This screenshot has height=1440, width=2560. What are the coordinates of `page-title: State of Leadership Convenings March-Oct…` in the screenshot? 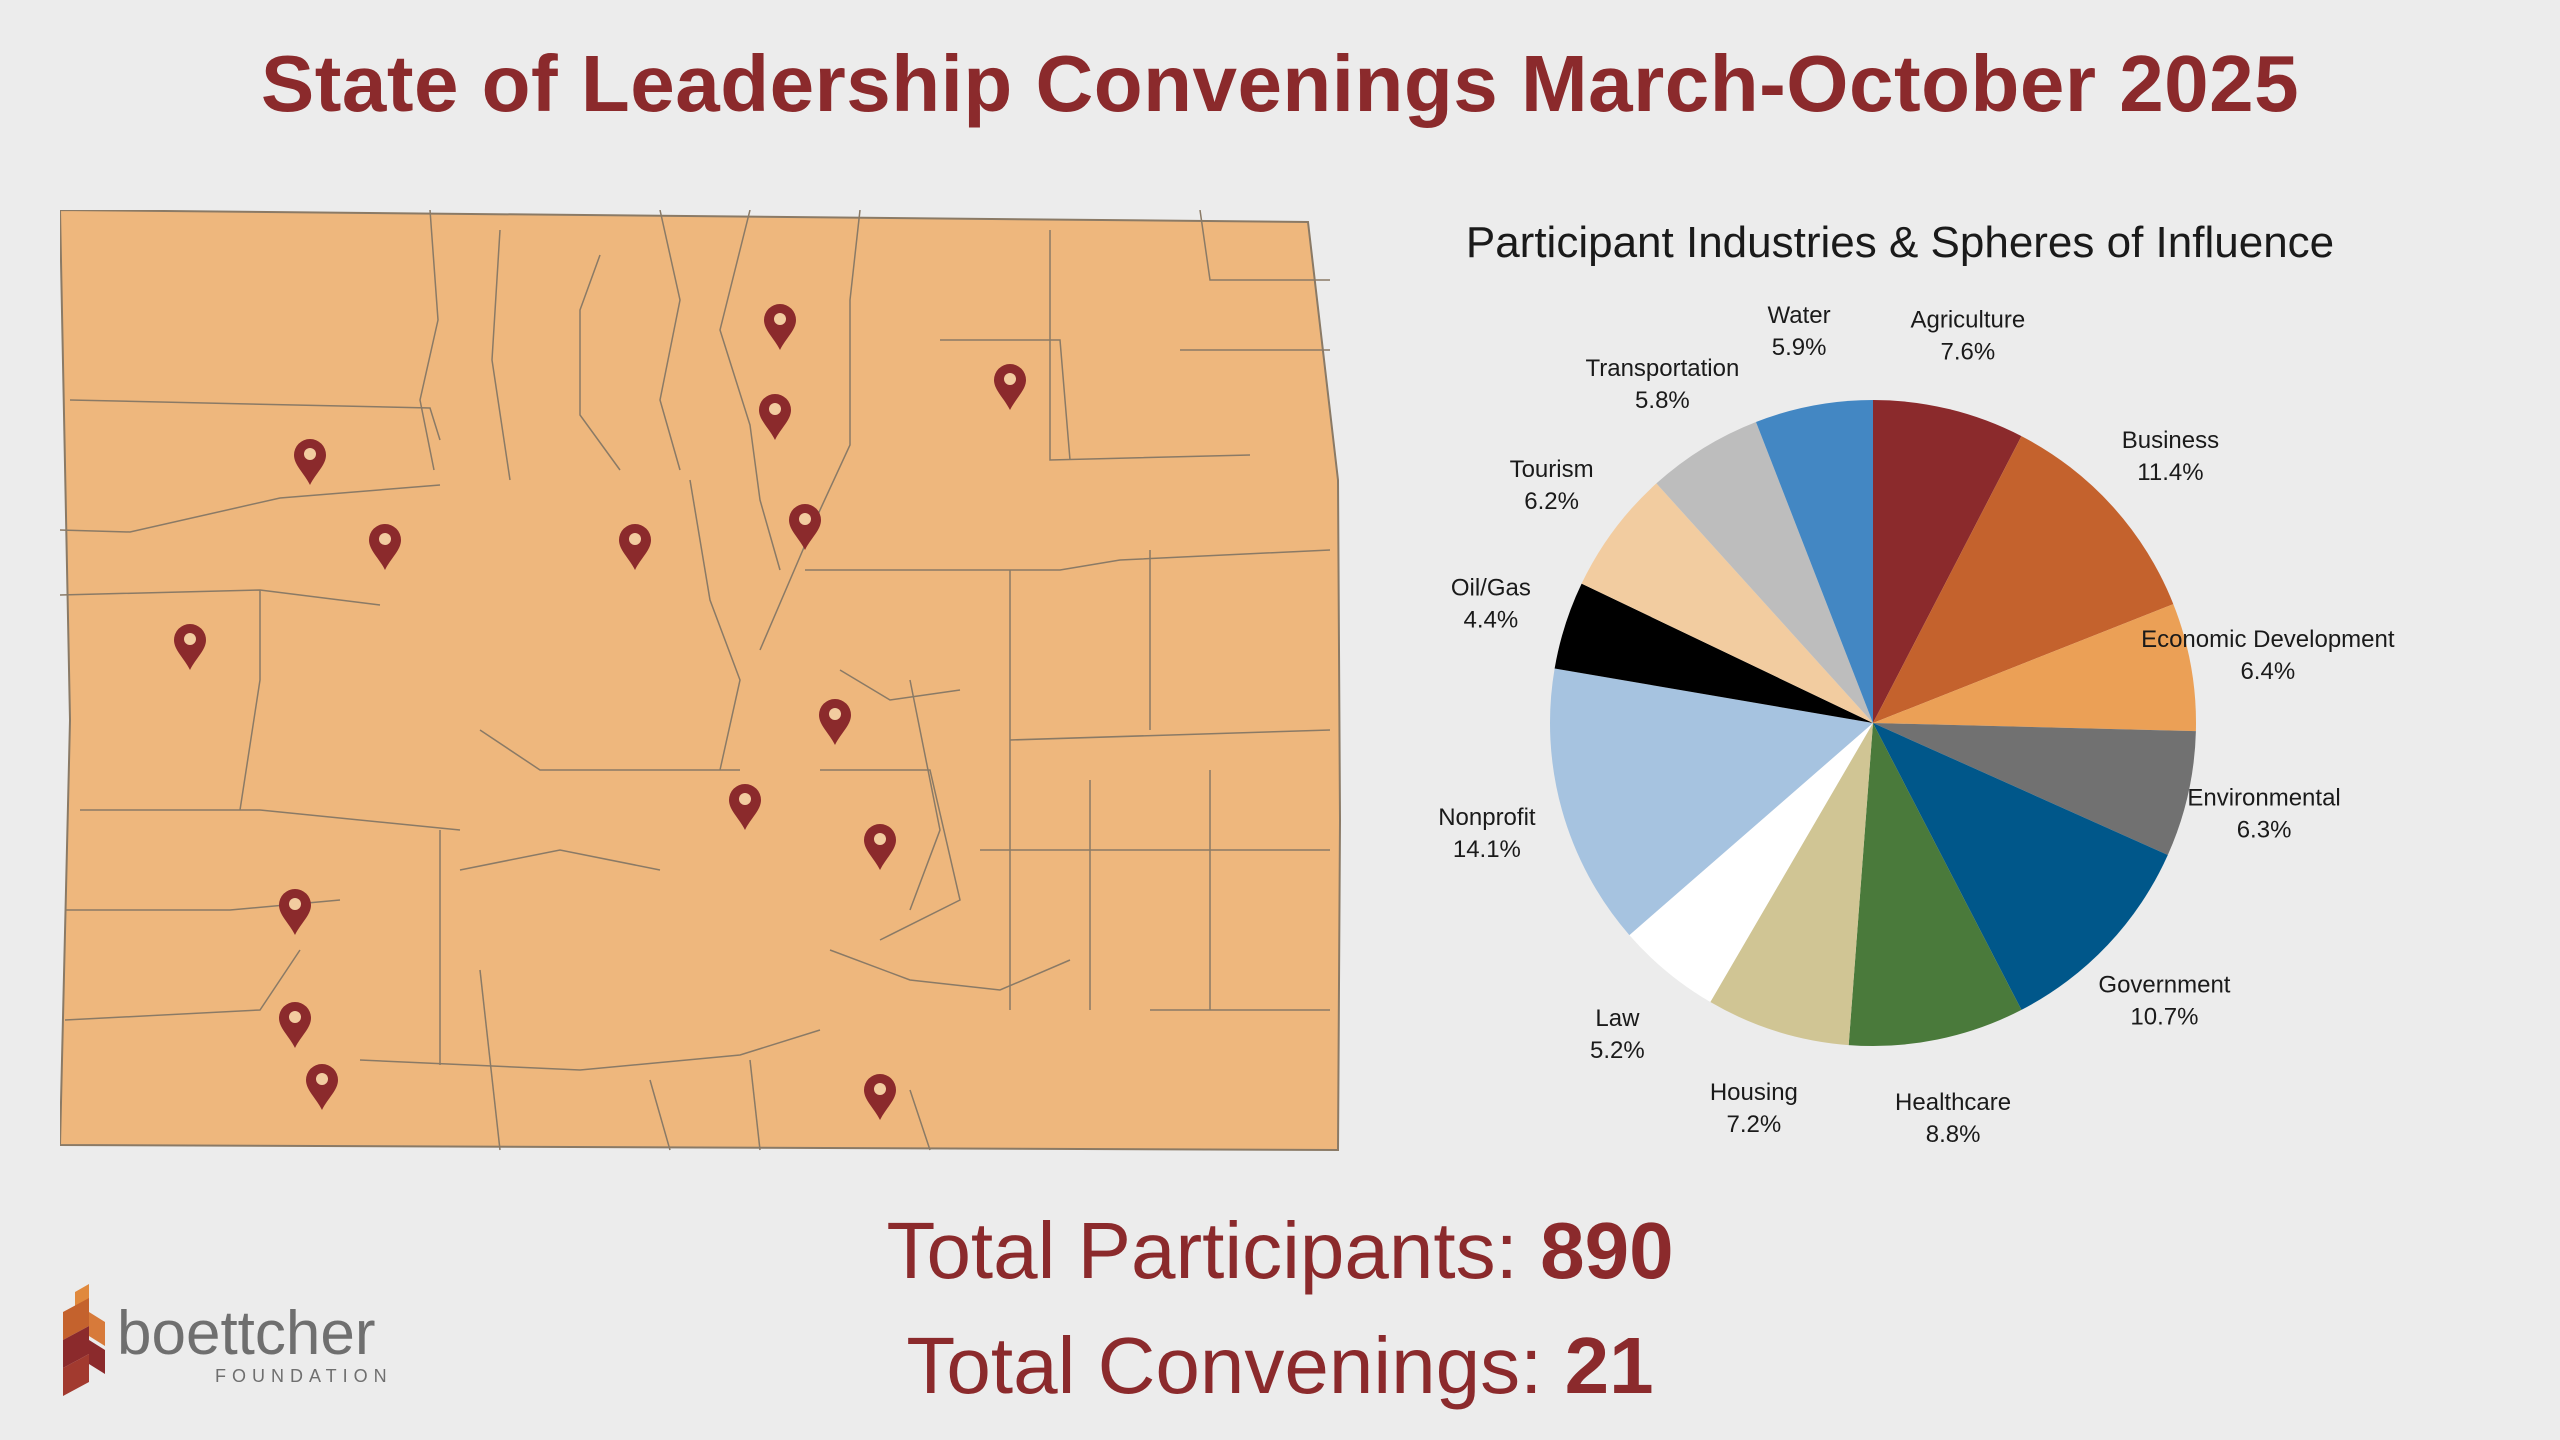 It's located at (1280, 83).